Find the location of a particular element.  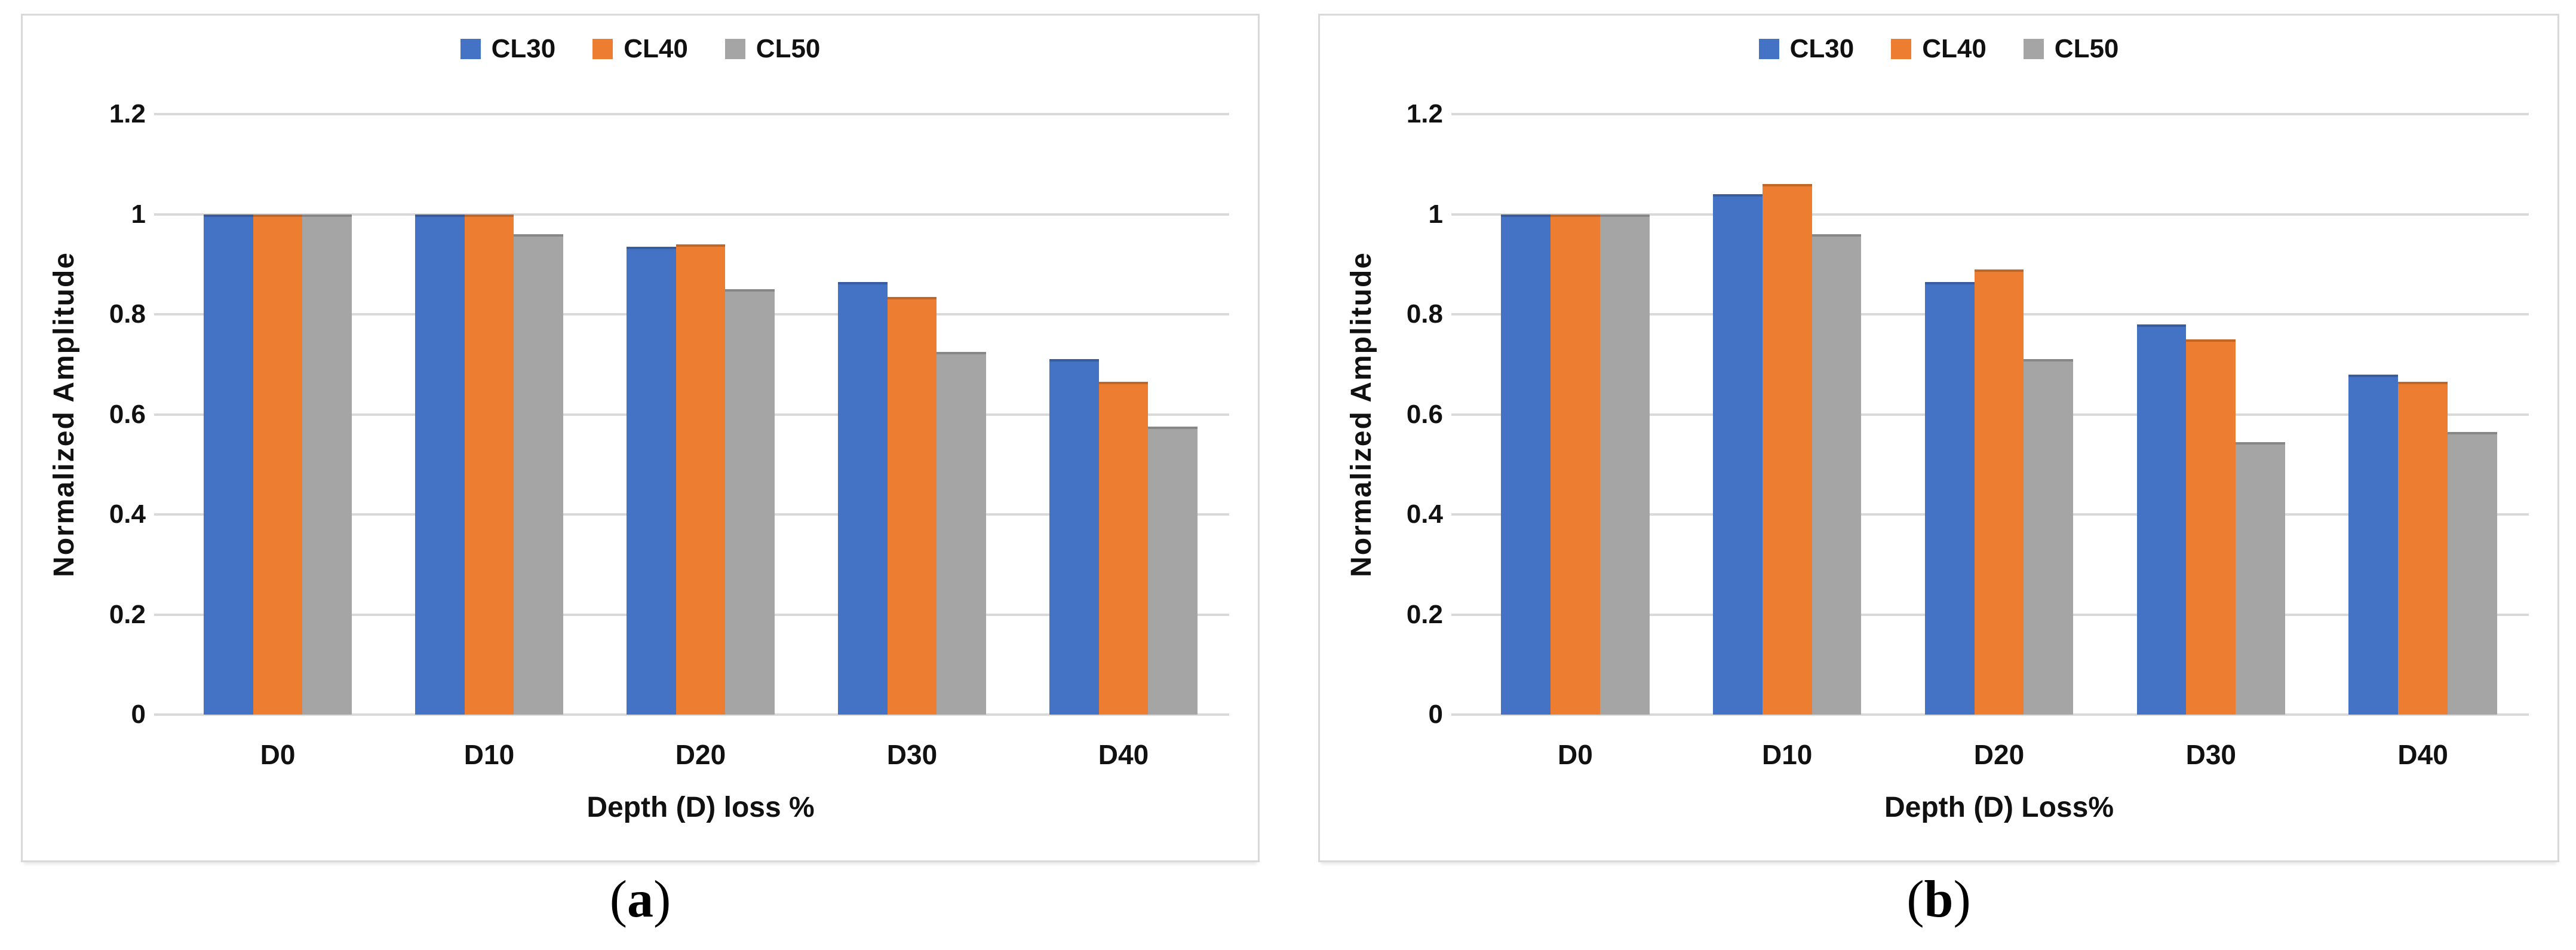

y-tick-label-0.6: 0.6 is located at coordinates (127, 414).